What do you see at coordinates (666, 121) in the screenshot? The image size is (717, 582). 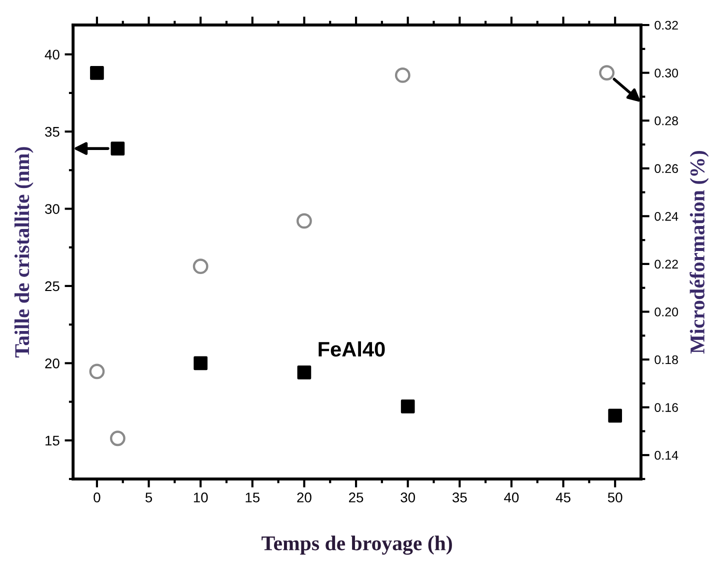 I see `y2-tick-label: 0.28` at bounding box center [666, 121].